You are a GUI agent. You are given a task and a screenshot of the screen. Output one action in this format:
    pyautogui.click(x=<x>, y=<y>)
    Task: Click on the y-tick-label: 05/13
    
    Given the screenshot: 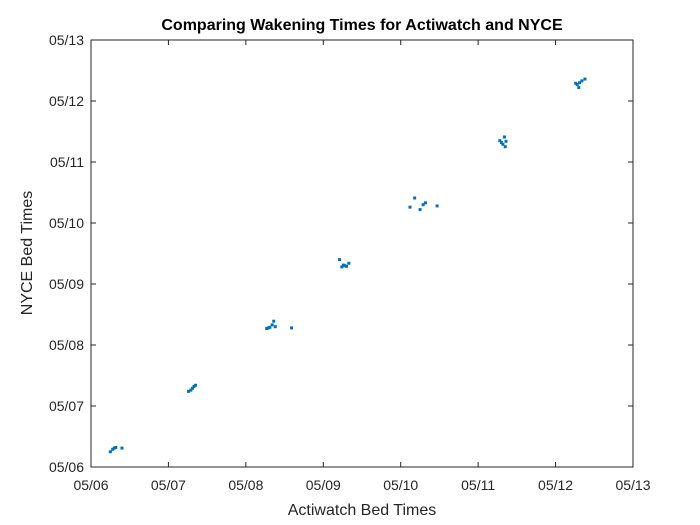 What is the action you would take?
    pyautogui.click(x=66, y=40)
    